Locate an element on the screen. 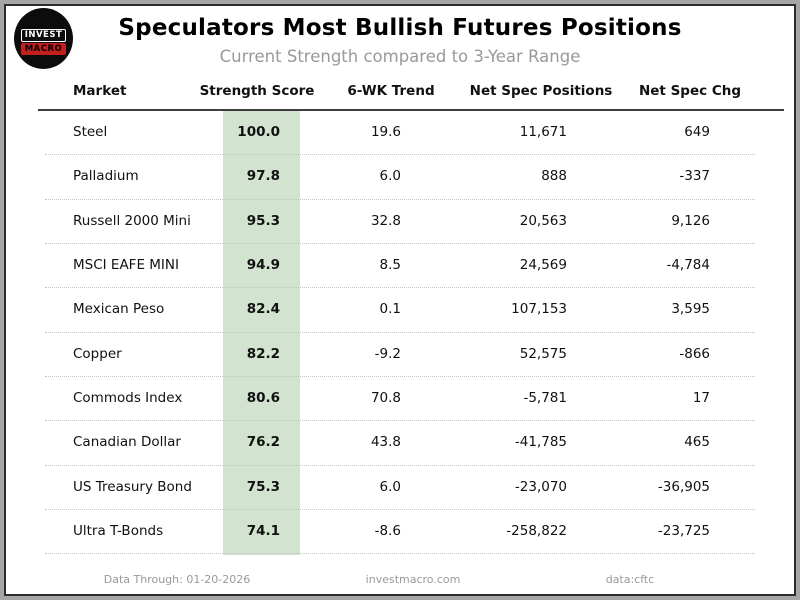  net-positions-cell: -23,070 is located at coordinates (540, 486).